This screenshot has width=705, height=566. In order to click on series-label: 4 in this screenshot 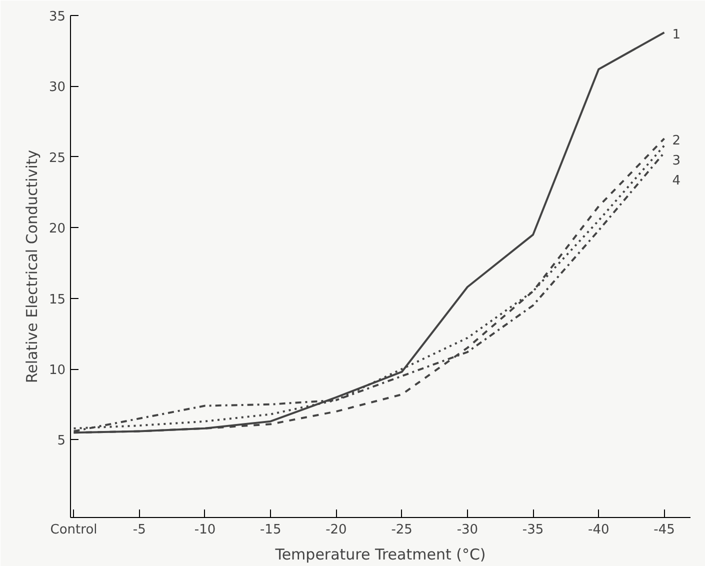, I will do `click(676, 181)`.